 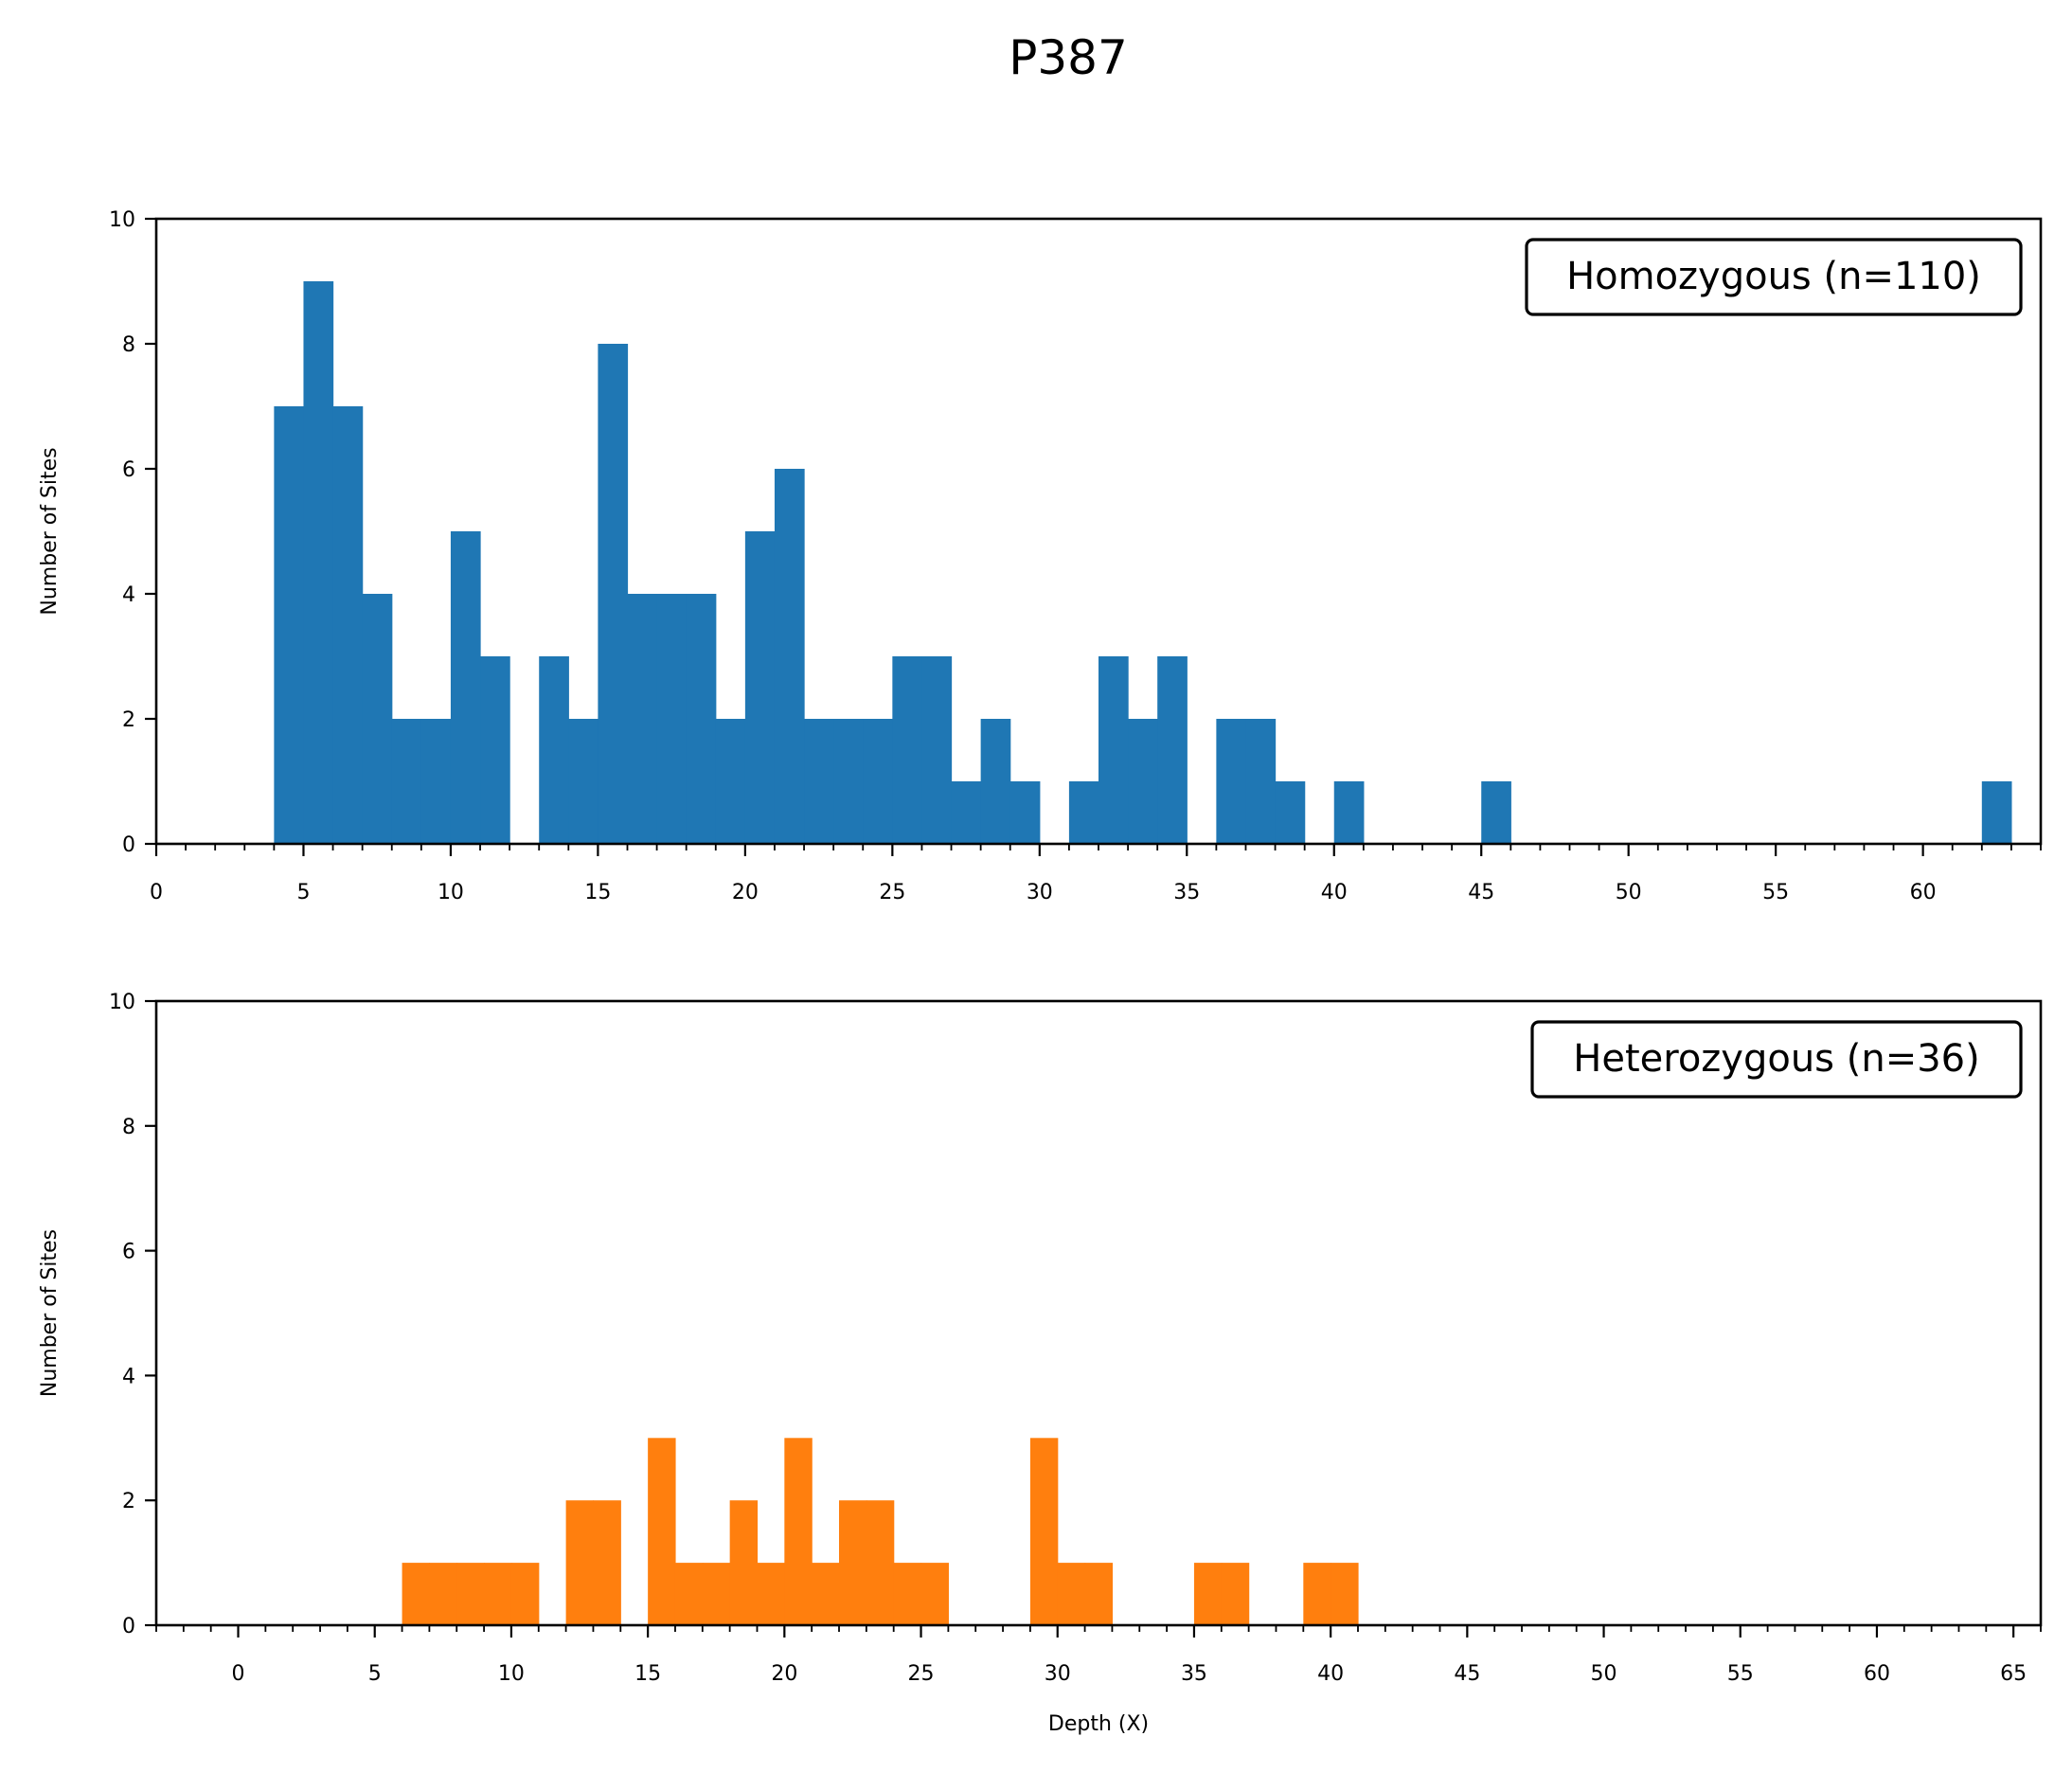 What do you see at coordinates (122, 1002) in the screenshot?
I see `y-tick-label: 10` at bounding box center [122, 1002].